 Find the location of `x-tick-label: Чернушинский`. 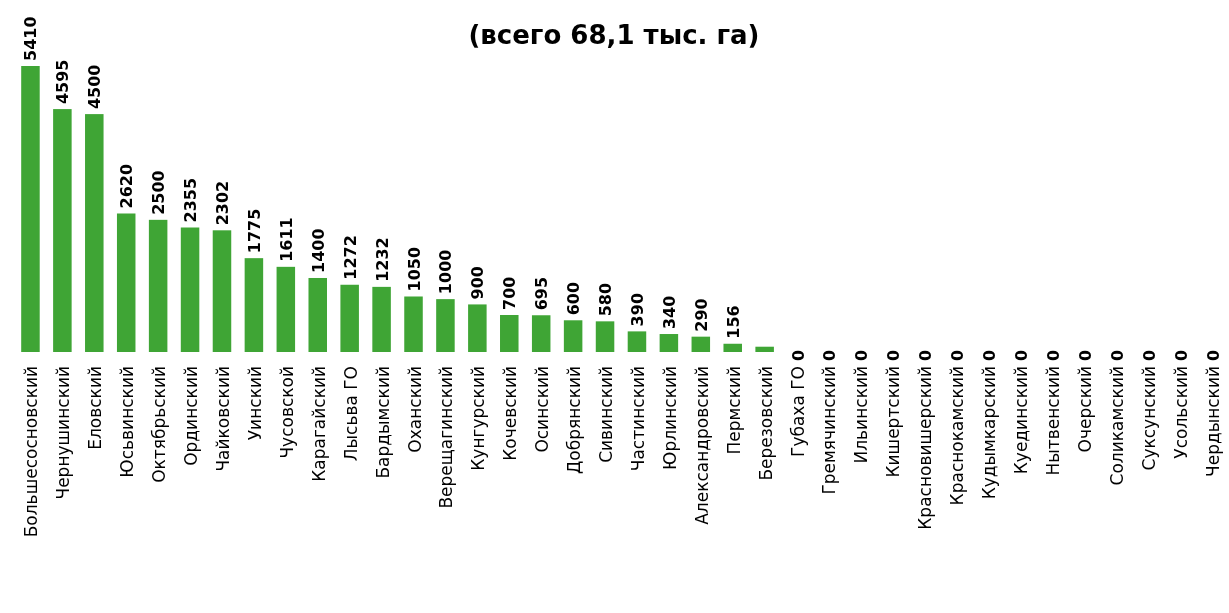

x-tick-label: Чернушинский is located at coordinates (63, 433).